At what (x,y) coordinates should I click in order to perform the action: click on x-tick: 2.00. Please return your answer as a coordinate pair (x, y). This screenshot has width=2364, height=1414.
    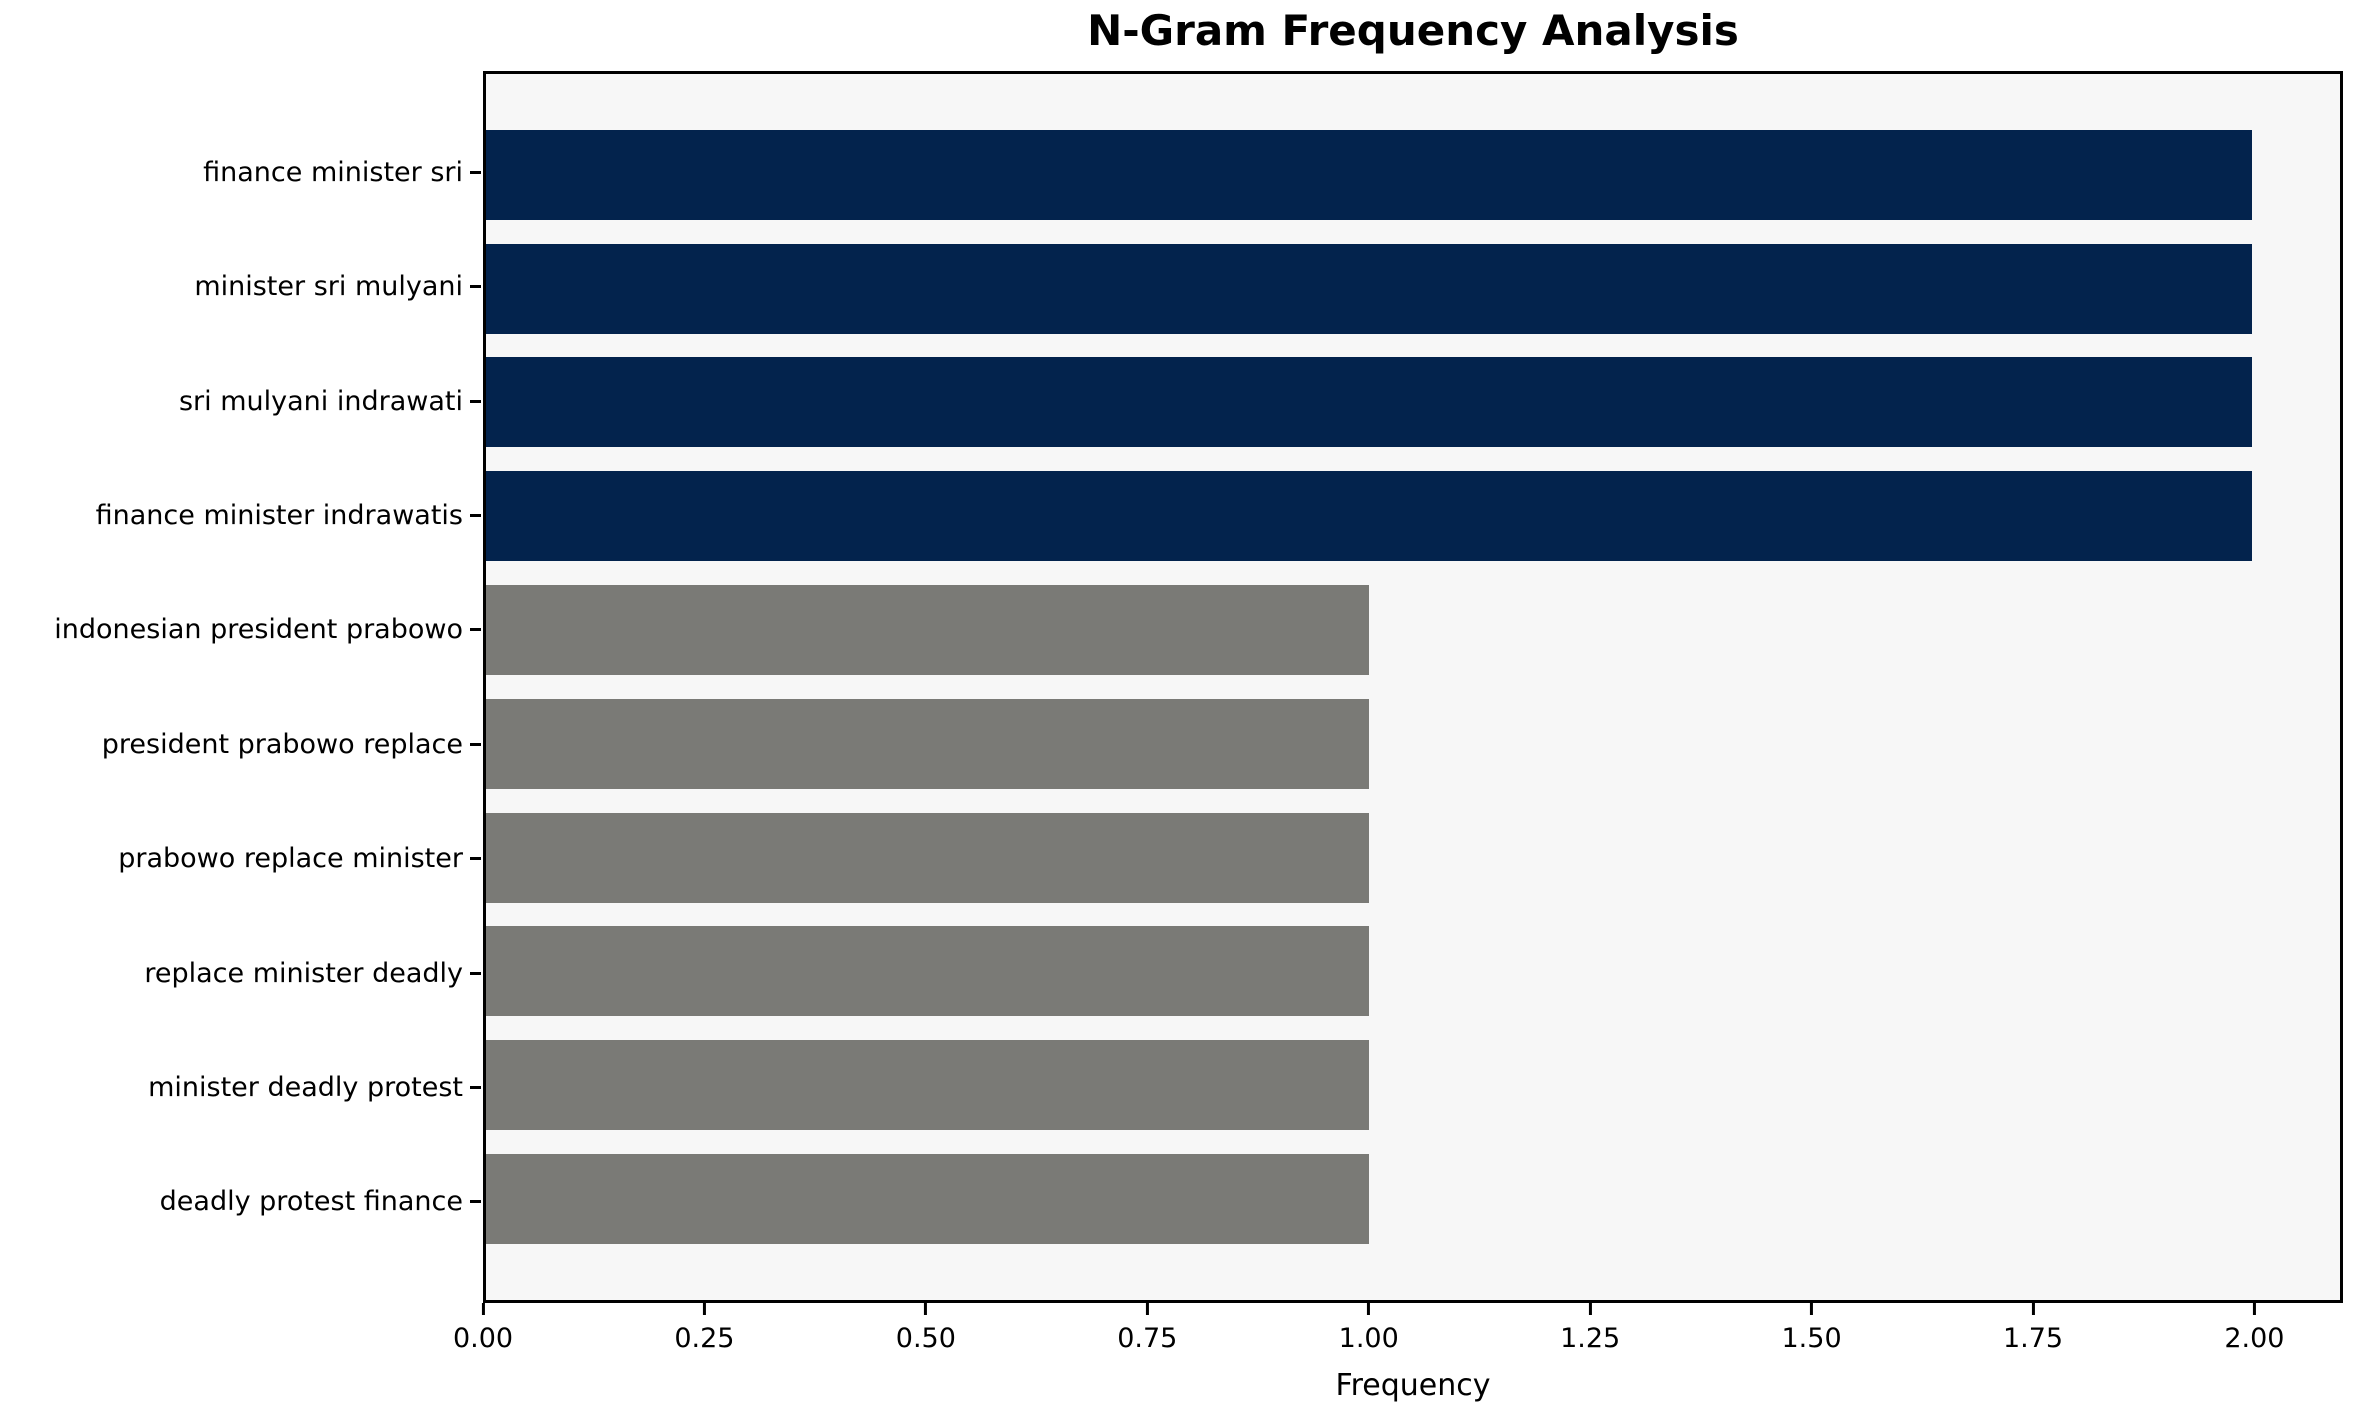
    Looking at the image, I should click on (2254, 1328).